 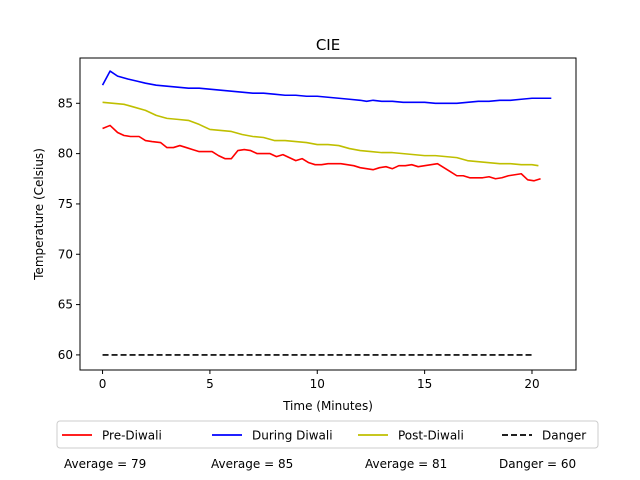 What do you see at coordinates (252, 464) in the screenshot?
I see `annotation-1: Average = 85` at bounding box center [252, 464].